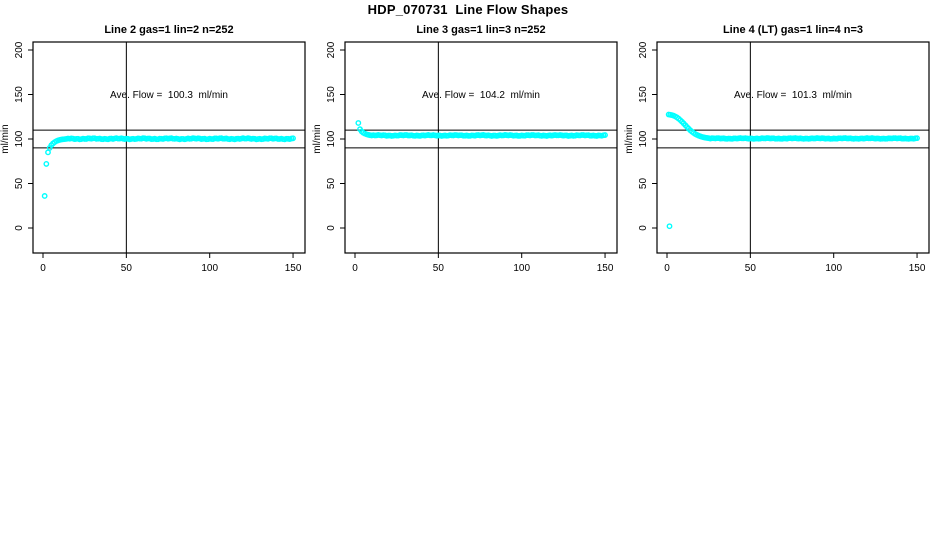  I want to click on ave-flow-annotation-line4: Ave. Flow = 101.3 ml/min, so click(793, 95).